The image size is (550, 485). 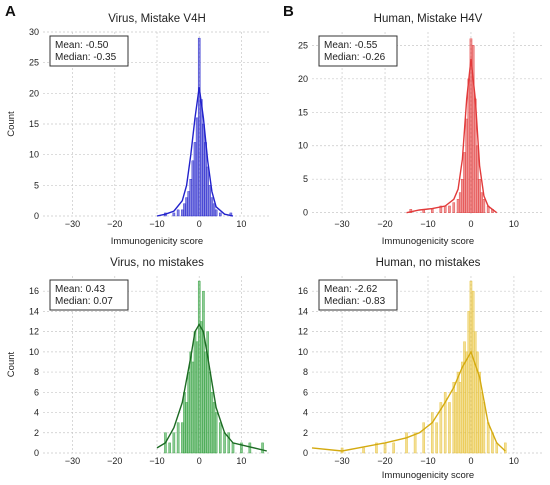 I want to click on chart-title: Human, no mistakes, so click(x=428, y=263).